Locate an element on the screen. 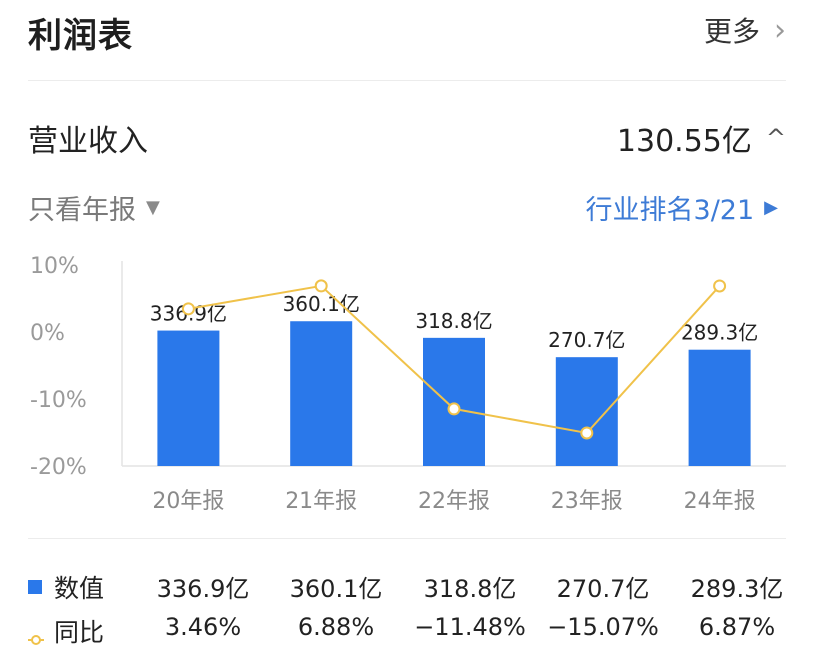 The width and height of the screenshot is (814, 656). more-button: 更多 › is located at coordinates (745, 30).